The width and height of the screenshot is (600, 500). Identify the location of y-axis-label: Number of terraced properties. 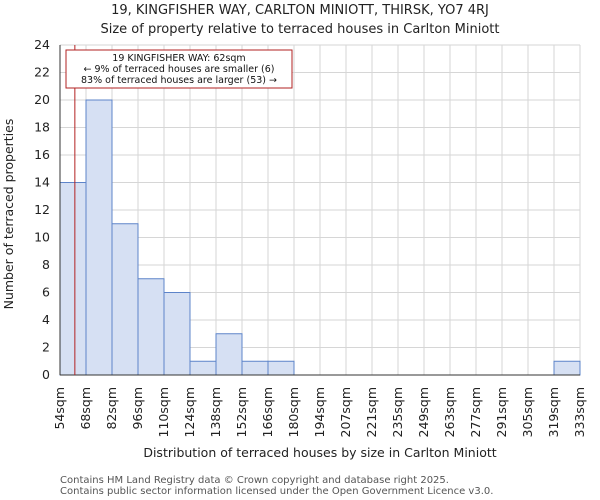
(8, 214).